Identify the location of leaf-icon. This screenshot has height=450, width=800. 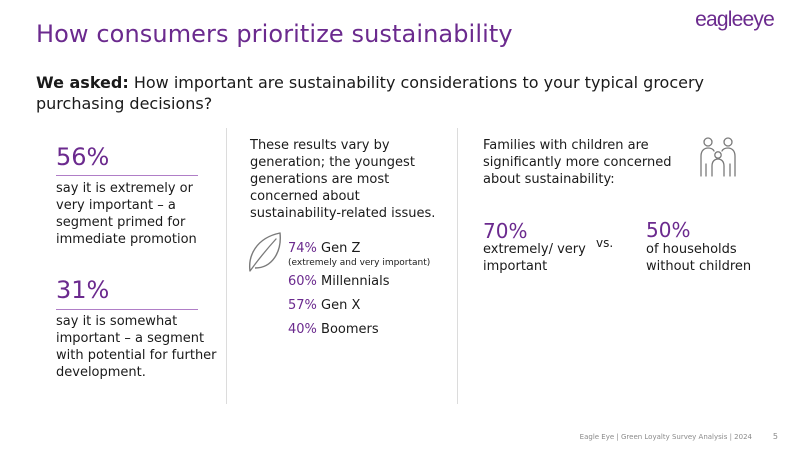
(265, 252).